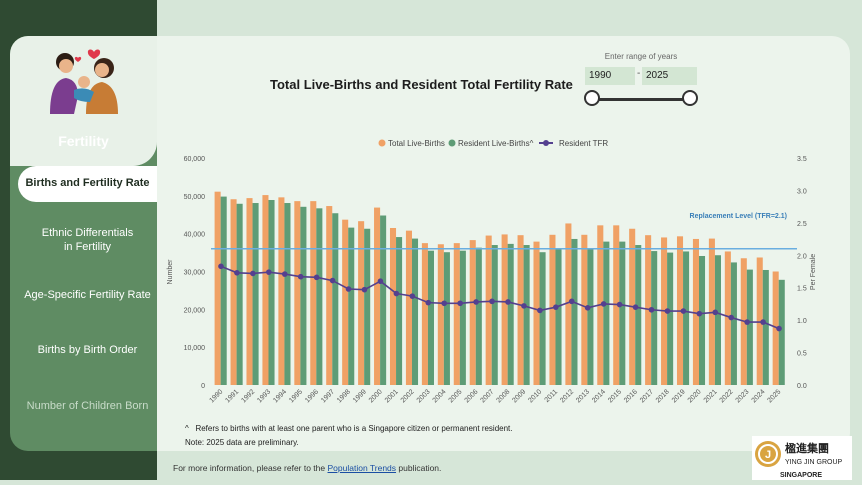  What do you see at coordinates (87, 240) in the screenshot?
I see `sidebar-item-ethnic-differentials: Ethnic Differentials in Fertility` at bounding box center [87, 240].